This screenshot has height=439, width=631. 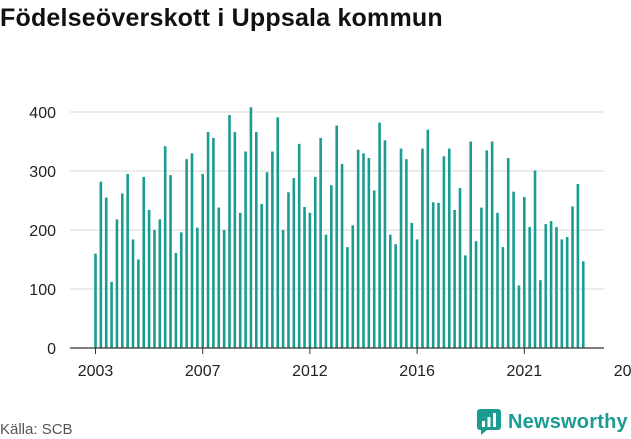 I want to click on x-tick-label: 2003, so click(x=96, y=371).